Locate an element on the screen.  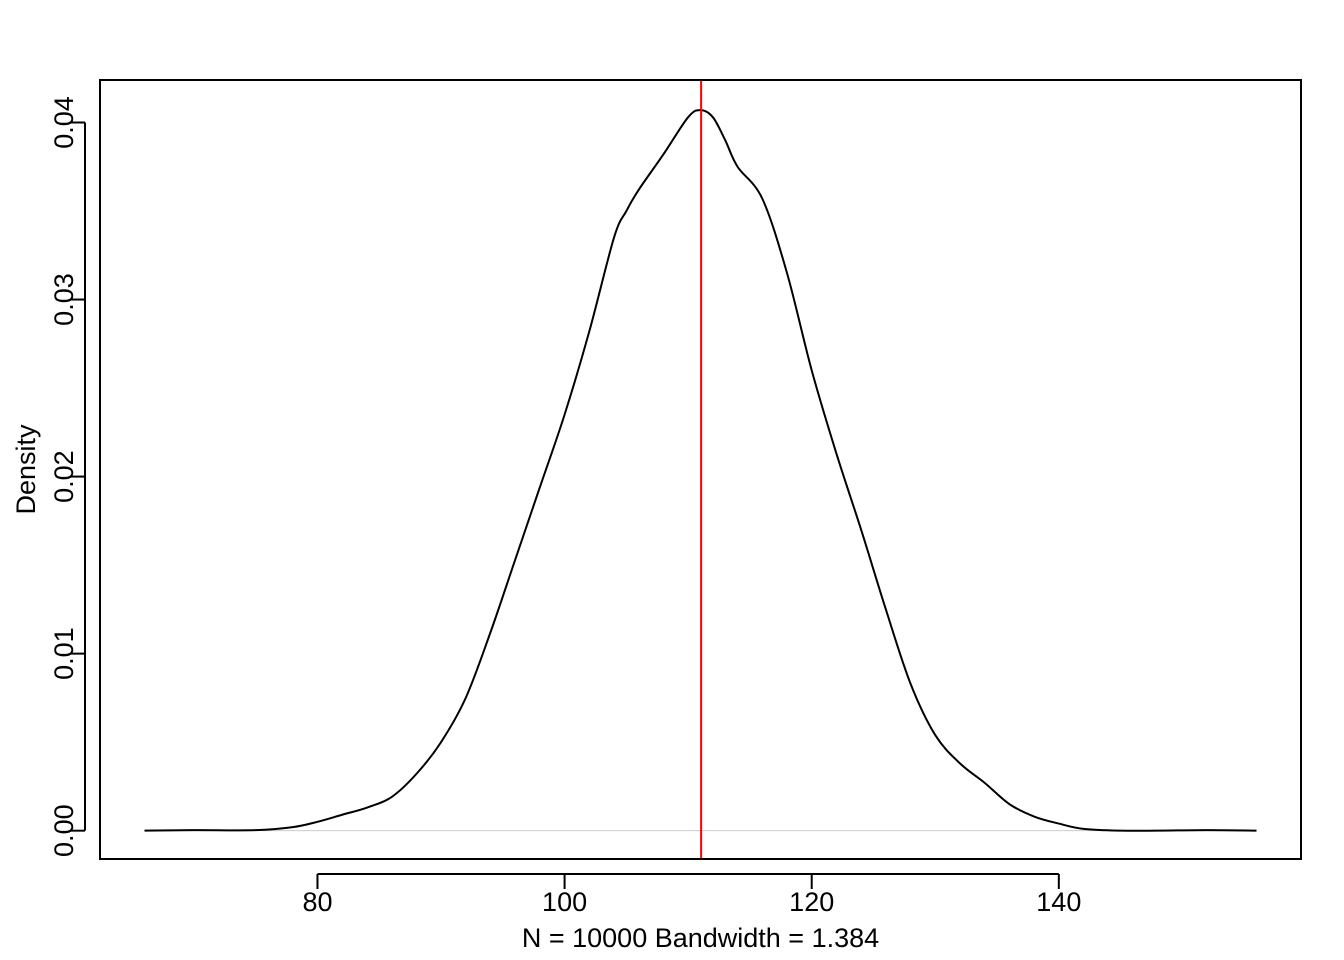
x-axis-title: N = 10000 Bandwidth = 1.384 is located at coordinates (700, 938).